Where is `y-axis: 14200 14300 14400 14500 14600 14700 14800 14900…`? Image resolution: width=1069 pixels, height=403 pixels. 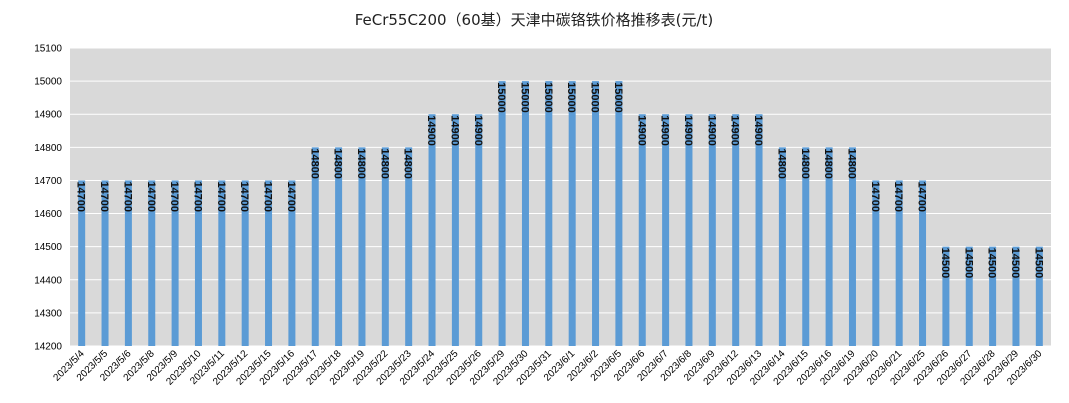
y-axis: 14200 14300 14400 14500 14600 14700 14800 14900… is located at coordinates (48, 198).